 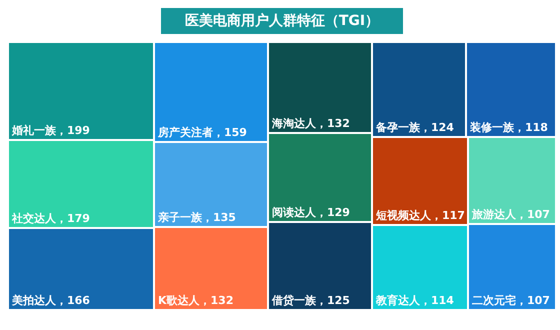 What do you see at coordinates (180, 217) in the screenshot?
I see `category-label: 亲子一族` at bounding box center [180, 217].